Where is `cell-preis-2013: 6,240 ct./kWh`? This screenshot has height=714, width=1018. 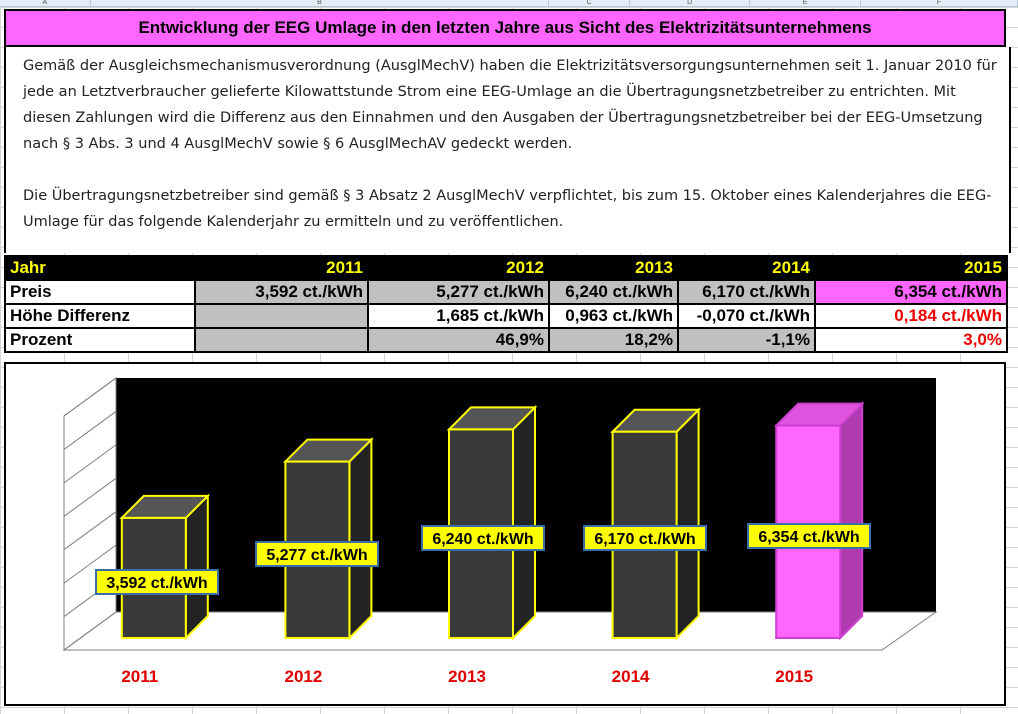
cell-preis-2013: 6,240 ct./kWh is located at coordinates (613, 292).